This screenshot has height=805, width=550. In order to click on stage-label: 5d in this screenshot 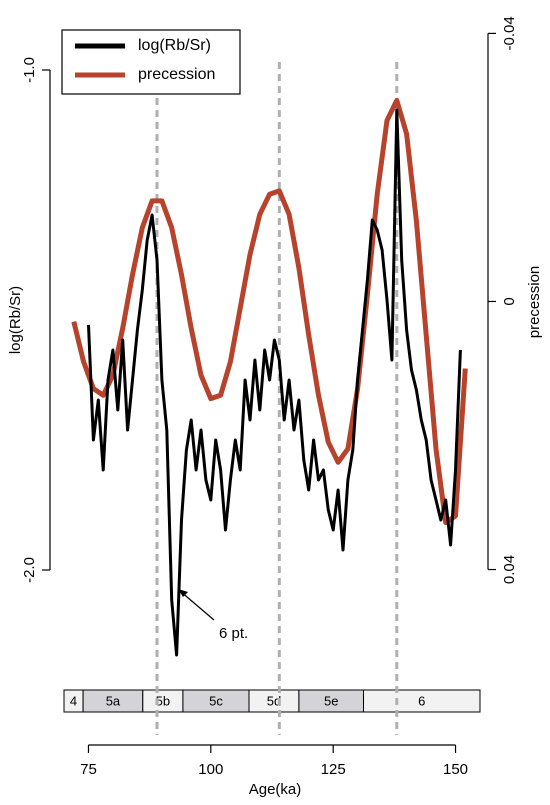, I will do `click(274, 700)`.